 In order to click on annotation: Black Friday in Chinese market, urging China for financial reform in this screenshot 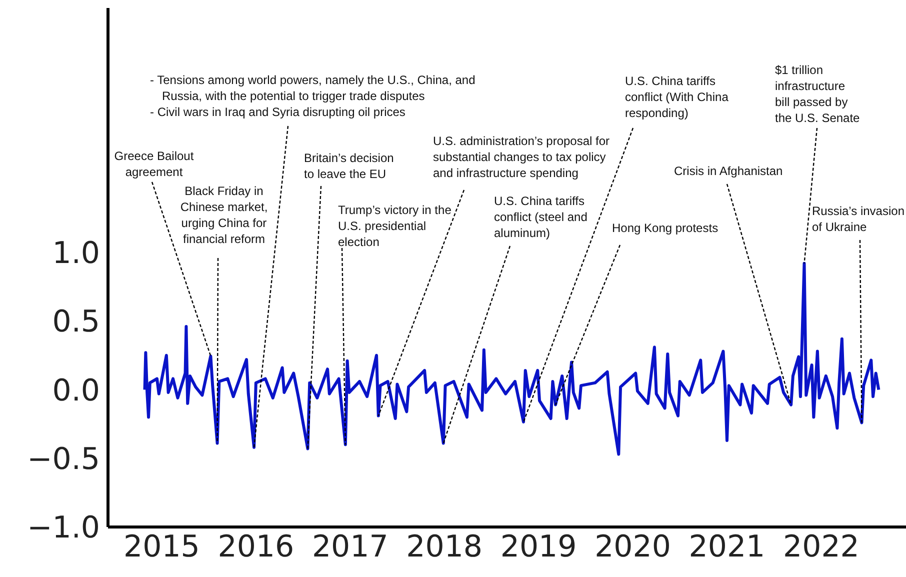, I will do `click(224, 215)`.